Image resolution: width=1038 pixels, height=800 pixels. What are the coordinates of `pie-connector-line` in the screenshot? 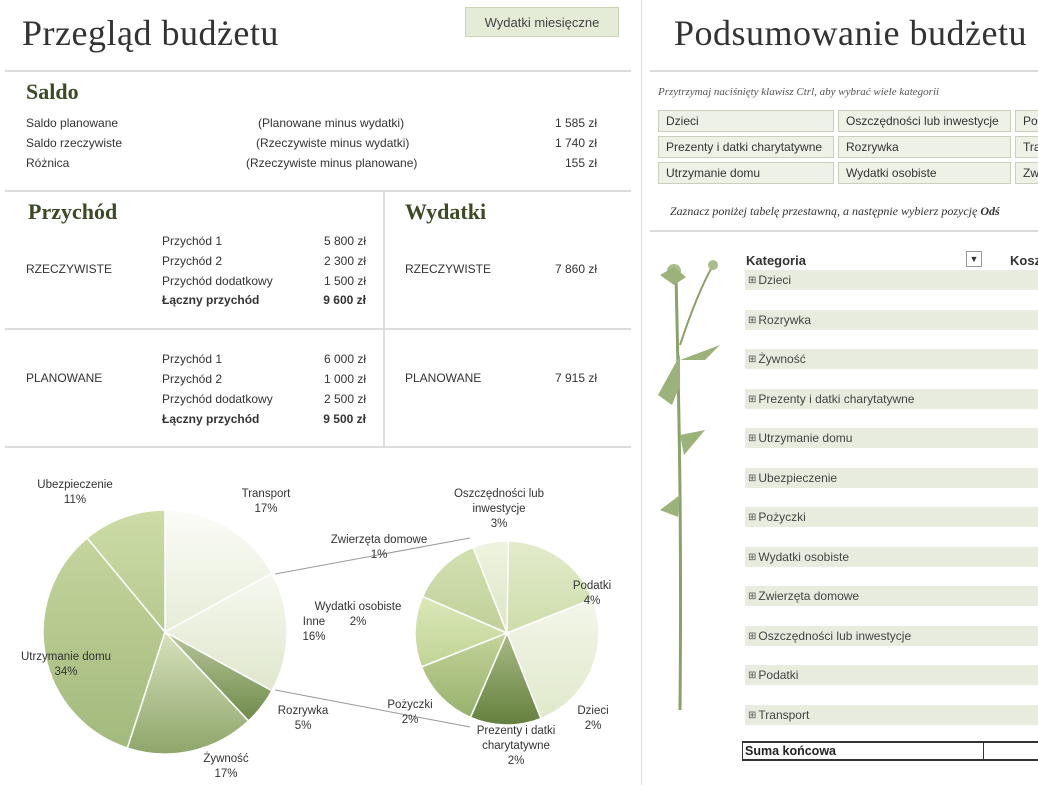 It's located at (372, 708).